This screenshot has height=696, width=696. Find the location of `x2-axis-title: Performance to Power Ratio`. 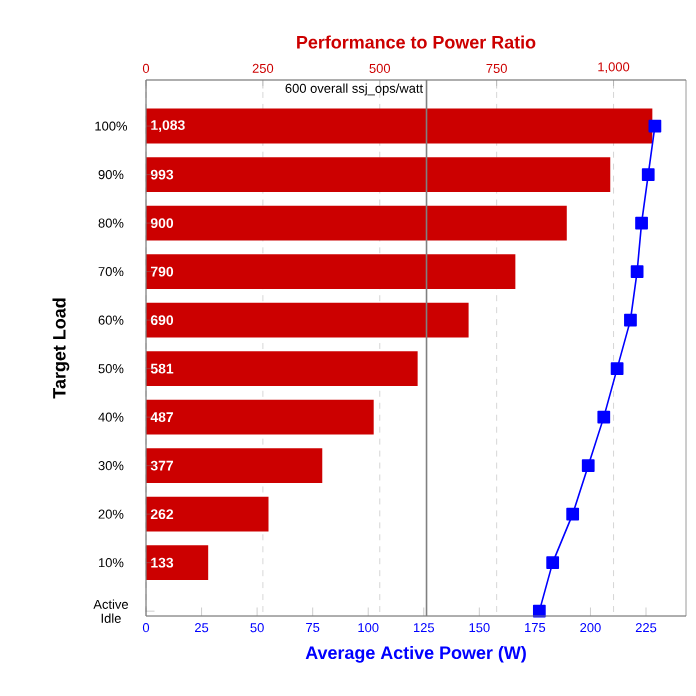

x2-axis-title: Performance to Power Ratio is located at coordinates (416, 42).